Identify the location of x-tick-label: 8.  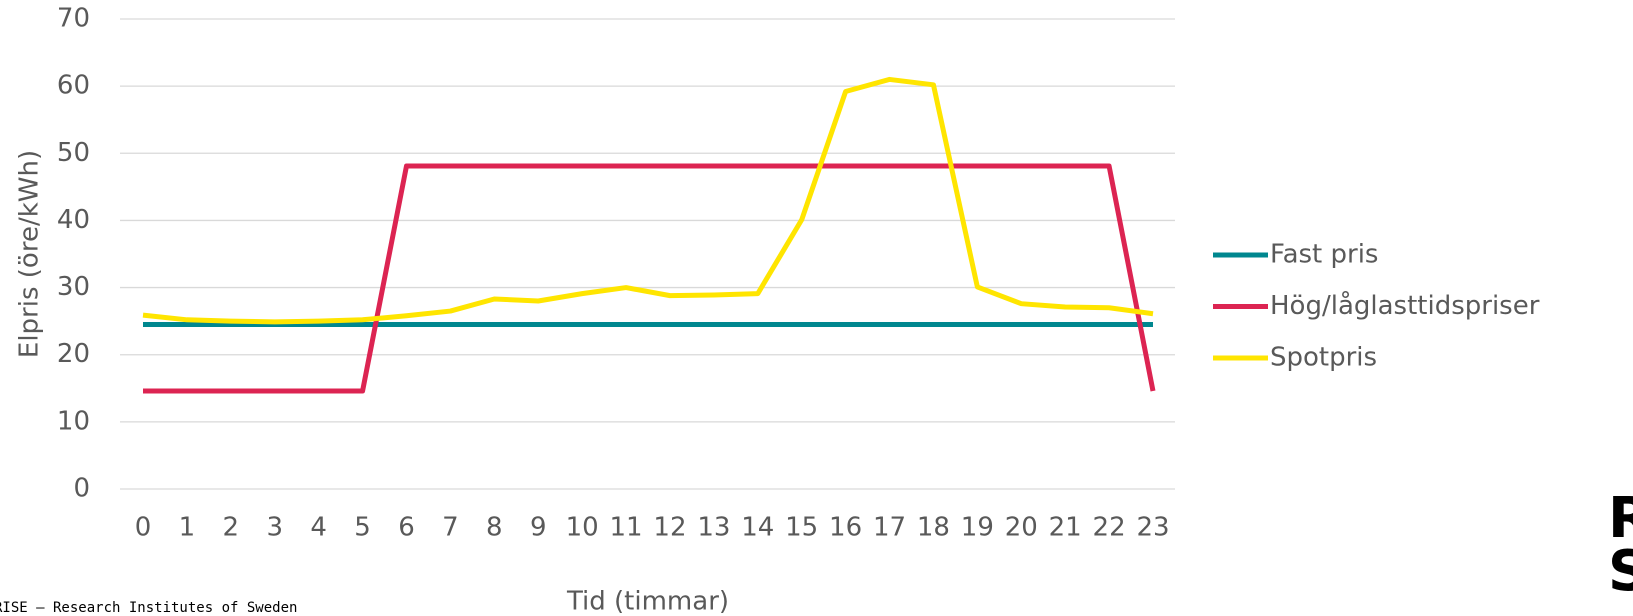
(494, 528).